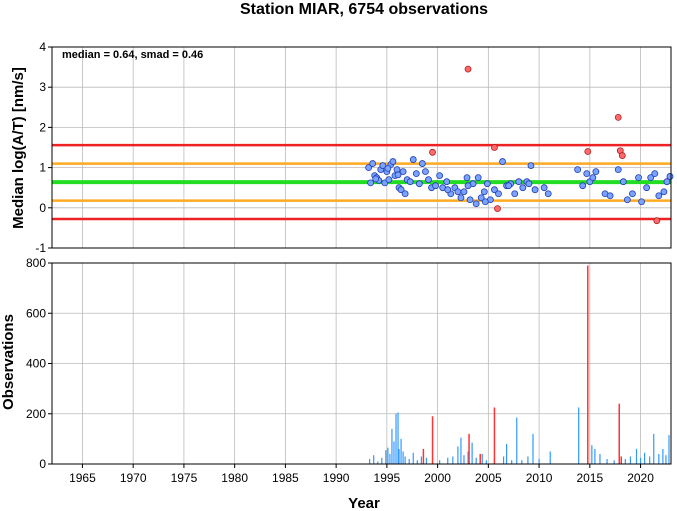  I want to click on x-tick-label: 1990, so click(336, 478).